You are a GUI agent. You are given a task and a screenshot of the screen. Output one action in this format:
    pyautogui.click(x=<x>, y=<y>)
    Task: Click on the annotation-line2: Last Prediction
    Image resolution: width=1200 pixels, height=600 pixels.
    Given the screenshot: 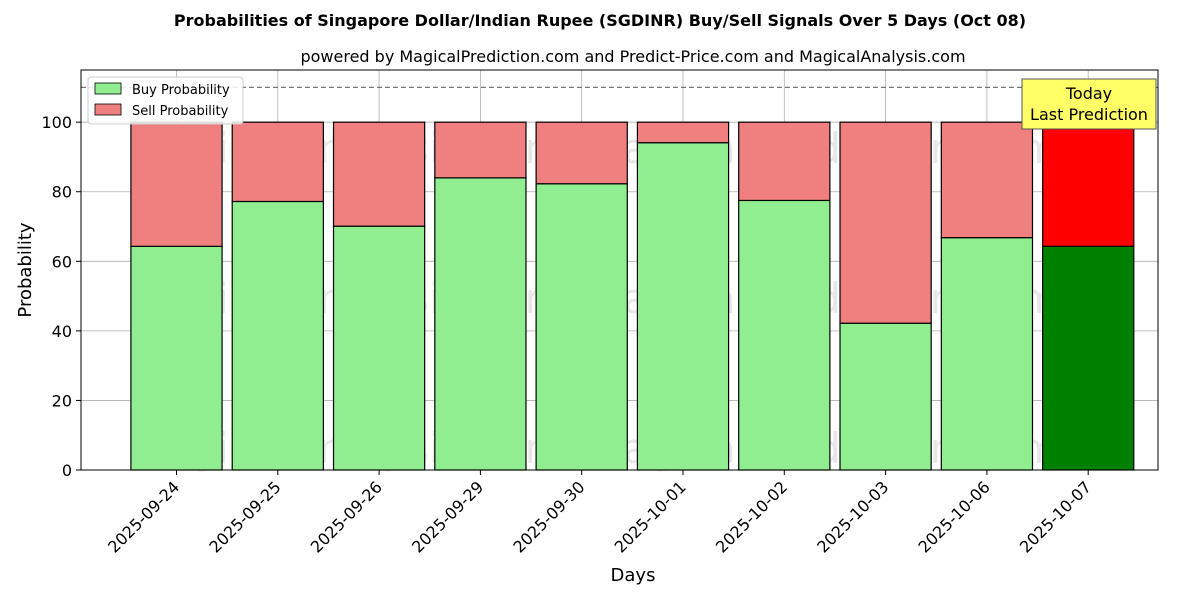 What is the action you would take?
    pyautogui.click(x=1089, y=114)
    